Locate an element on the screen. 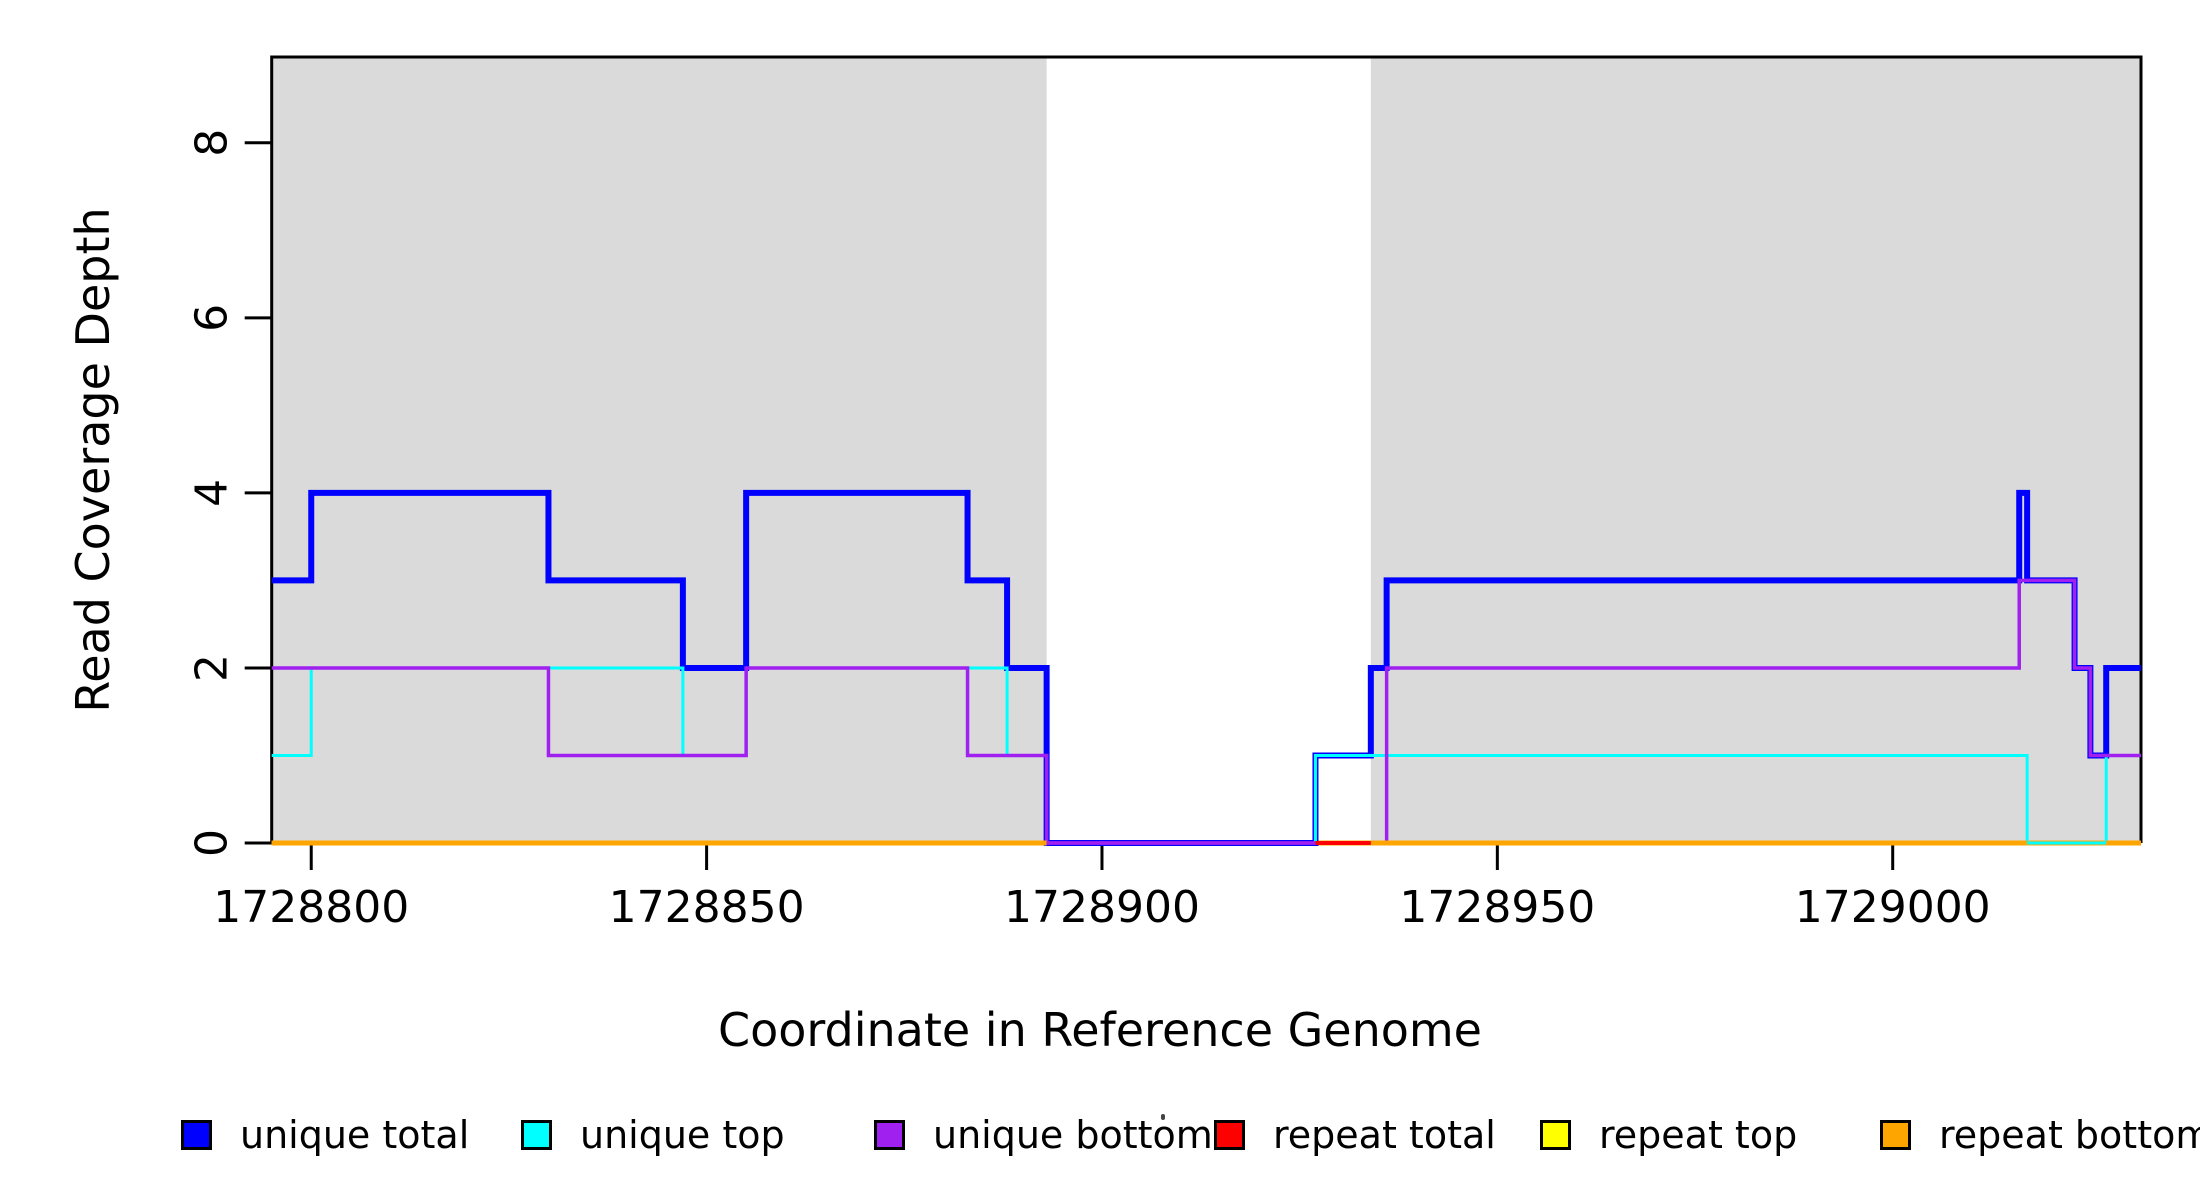  x-tick-label-1728950: 1728950 is located at coordinates (1497, 907).